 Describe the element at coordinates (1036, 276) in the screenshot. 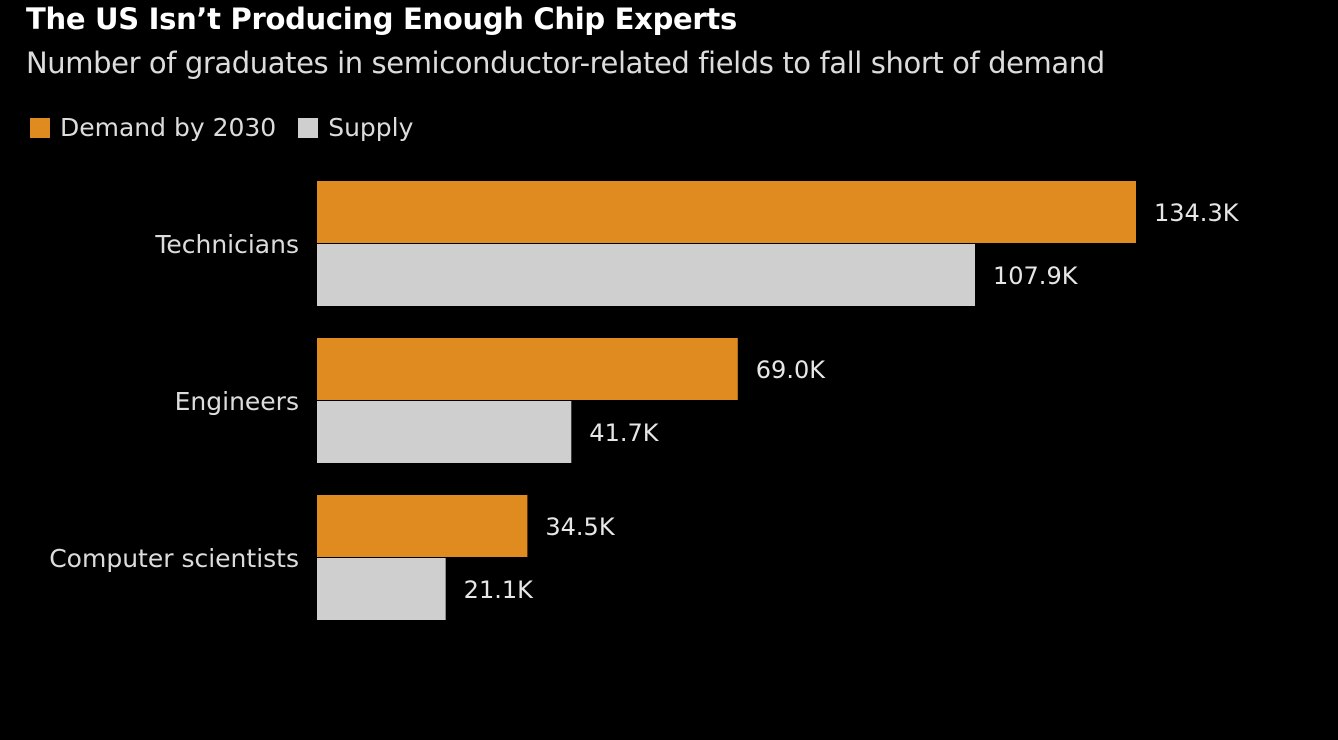

I see `data-label: 107.9K` at that location.